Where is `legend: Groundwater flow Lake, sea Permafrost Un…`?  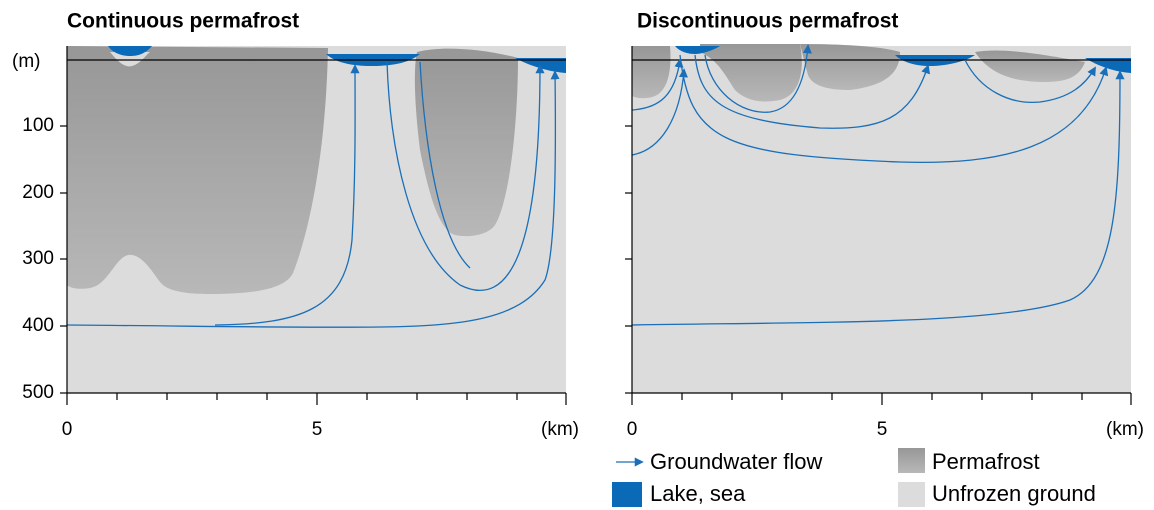
legend: Groundwater flow Lake, sea Permafrost Un… is located at coordinates (854, 477).